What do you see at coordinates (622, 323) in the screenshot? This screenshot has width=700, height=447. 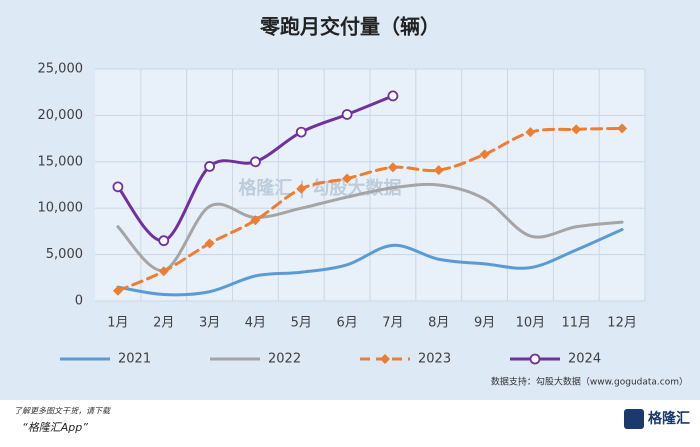 I see `x-tick-label: 12月` at bounding box center [622, 323].